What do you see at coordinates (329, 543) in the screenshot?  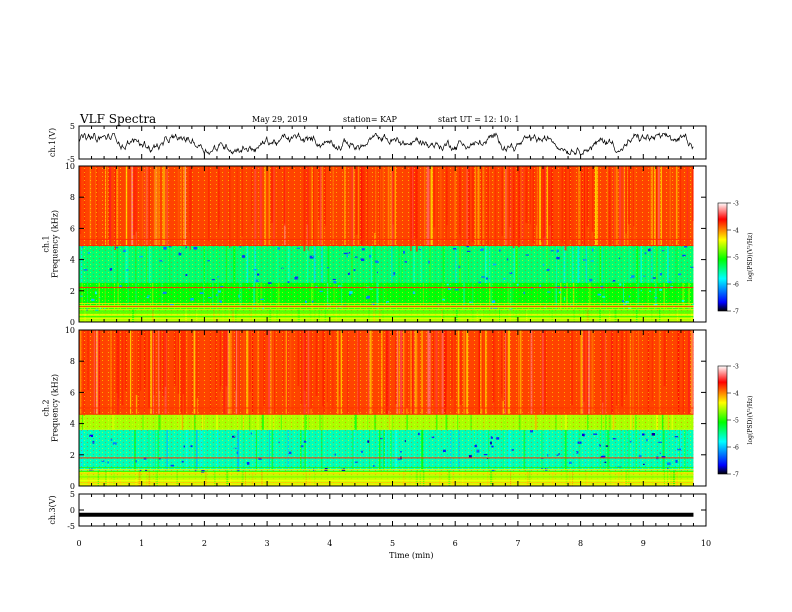 I see `x-tick-label: 4` at bounding box center [329, 543].